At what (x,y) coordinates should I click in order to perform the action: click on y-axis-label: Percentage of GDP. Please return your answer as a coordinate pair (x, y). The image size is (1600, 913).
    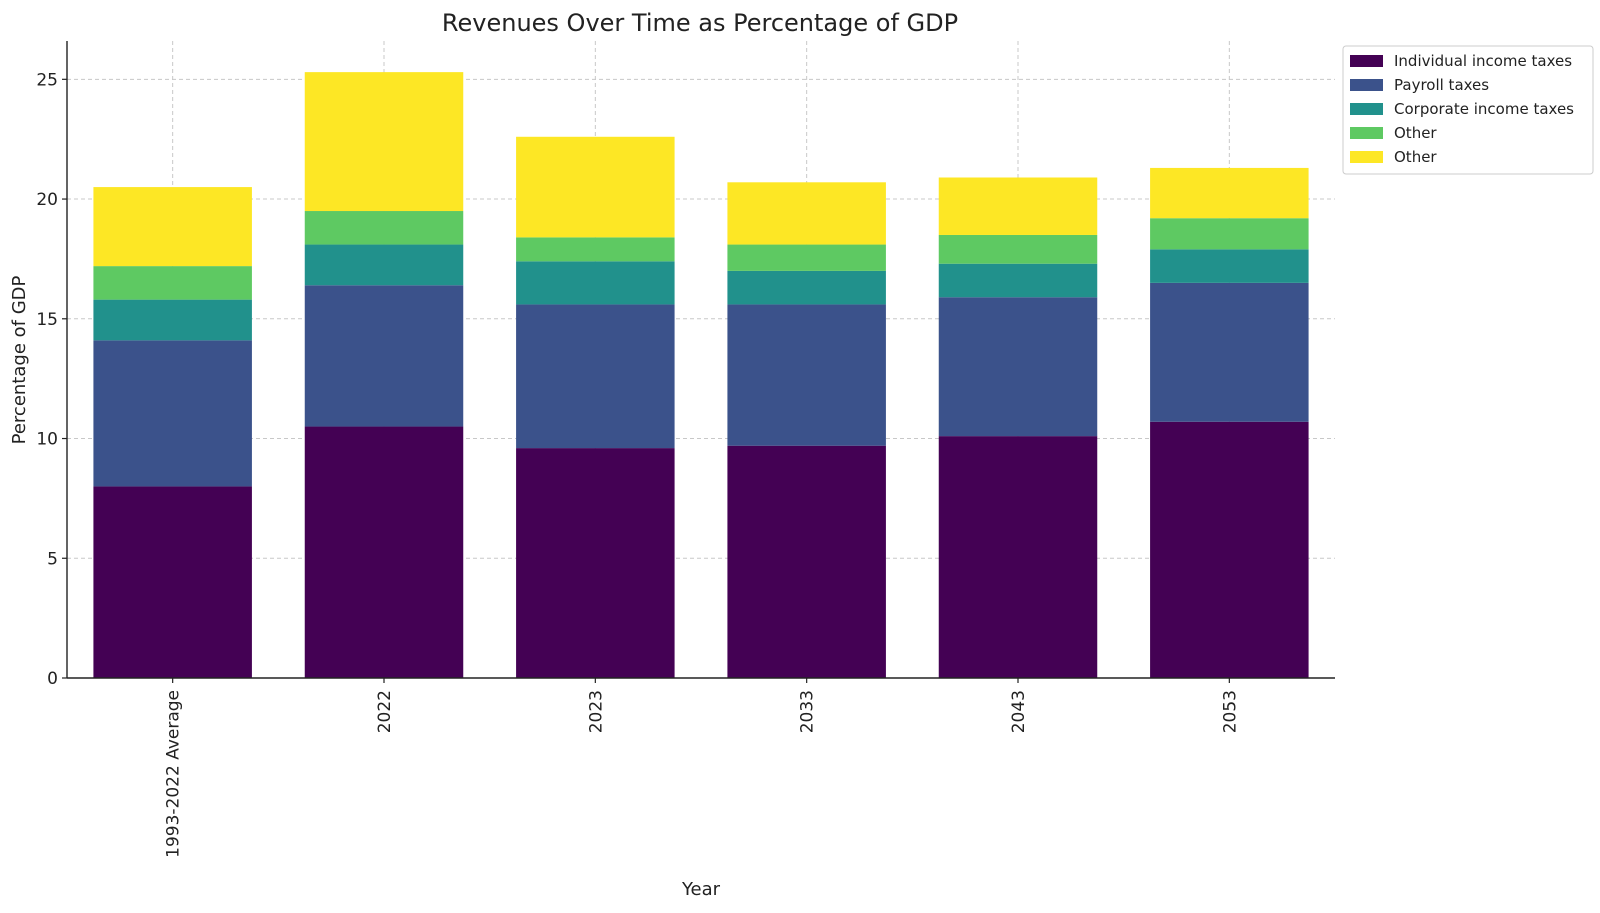
    Looking at the image, I should click on (19, 359).